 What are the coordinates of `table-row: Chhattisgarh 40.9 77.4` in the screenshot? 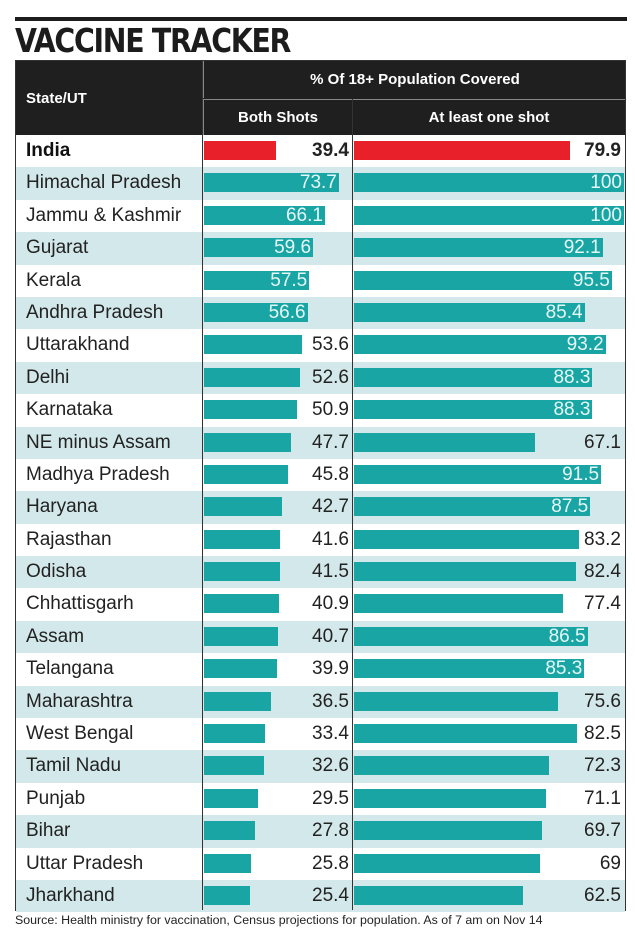 It's located at (320, 604).